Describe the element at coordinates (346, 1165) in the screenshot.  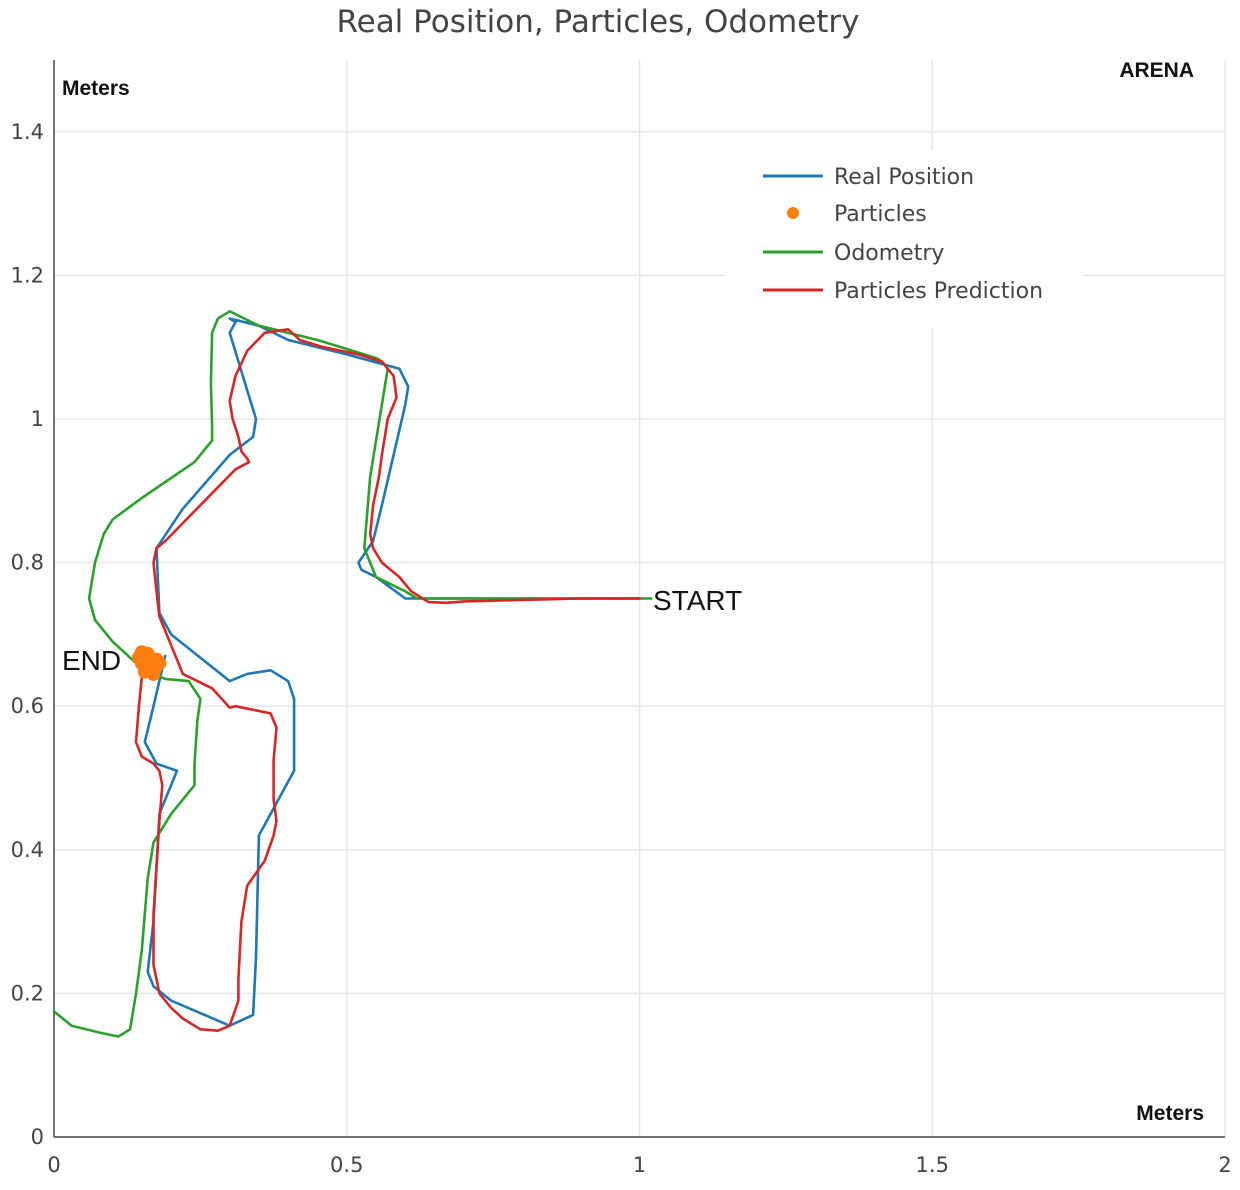
I see `x-tick-label: 0.5` at that location.